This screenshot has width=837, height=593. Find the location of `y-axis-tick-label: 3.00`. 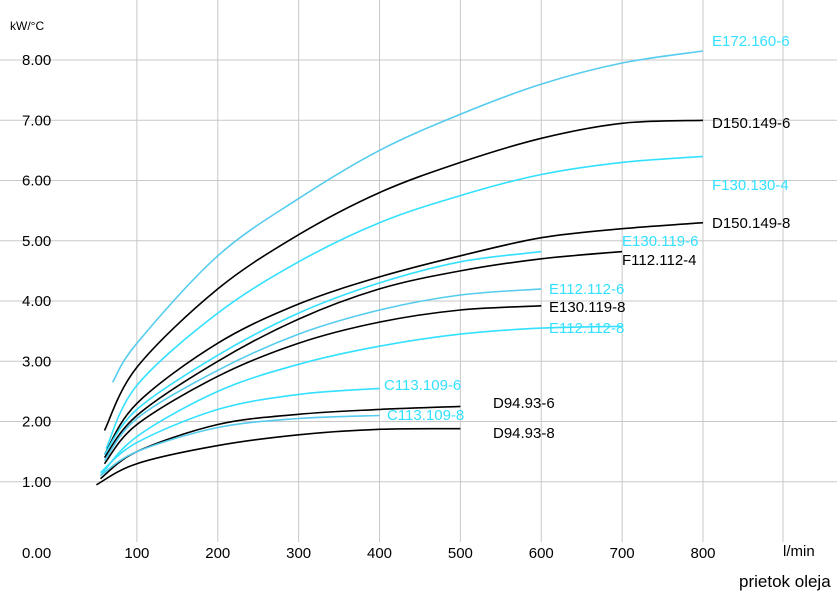

y-axis-tick-label: 3.00 is located at coordinates (36, 361).